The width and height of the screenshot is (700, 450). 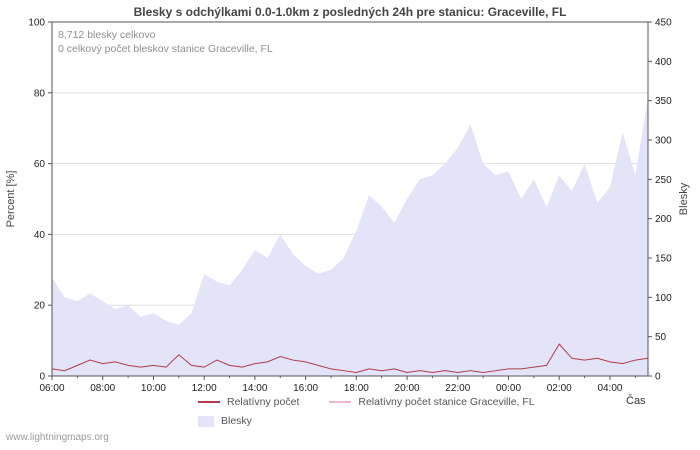 I want to click on svg-text: 40, so click(x=40, y=235).